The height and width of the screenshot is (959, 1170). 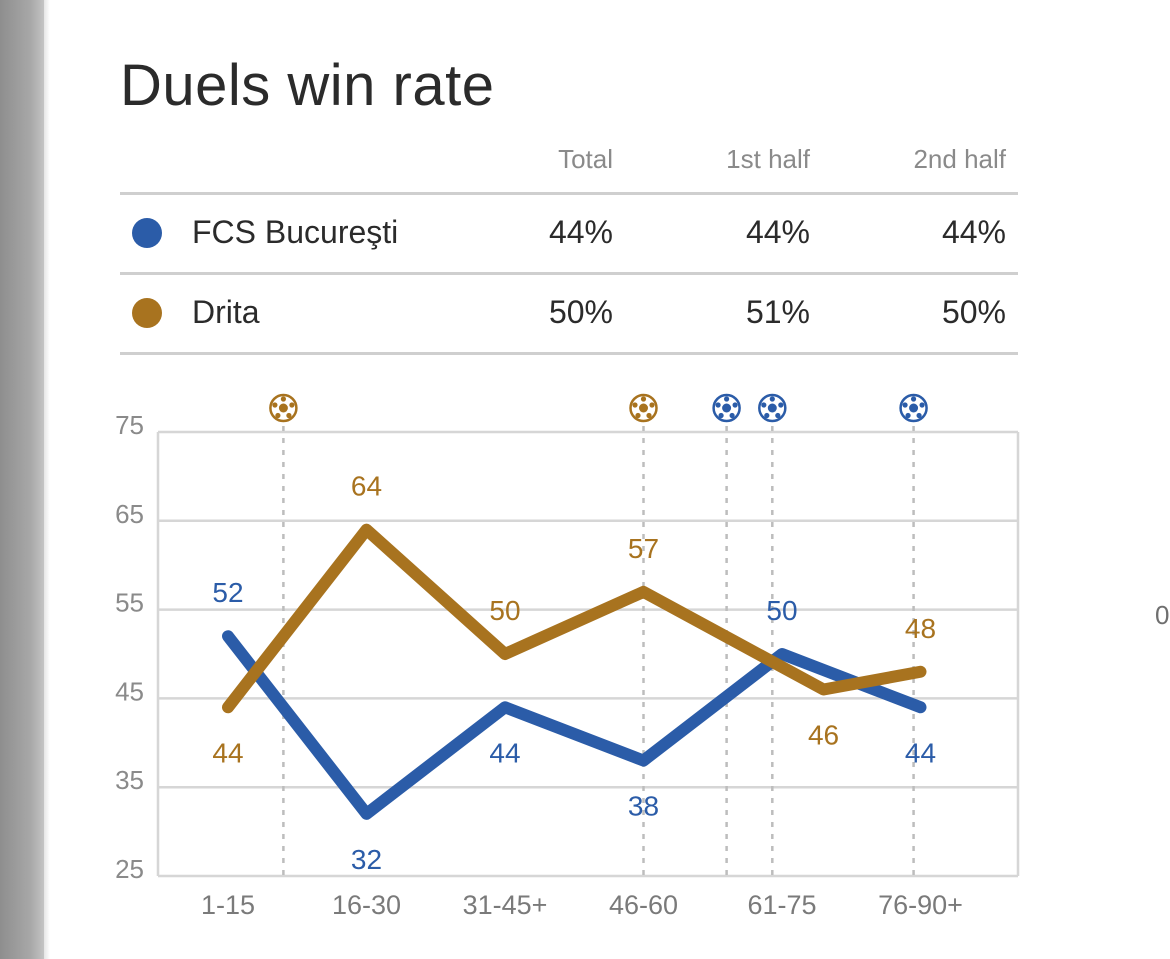 What do you see at coordinates (366, 486) in the screenshot?
I see `data-label: 64` at bounding box center [366, 486].